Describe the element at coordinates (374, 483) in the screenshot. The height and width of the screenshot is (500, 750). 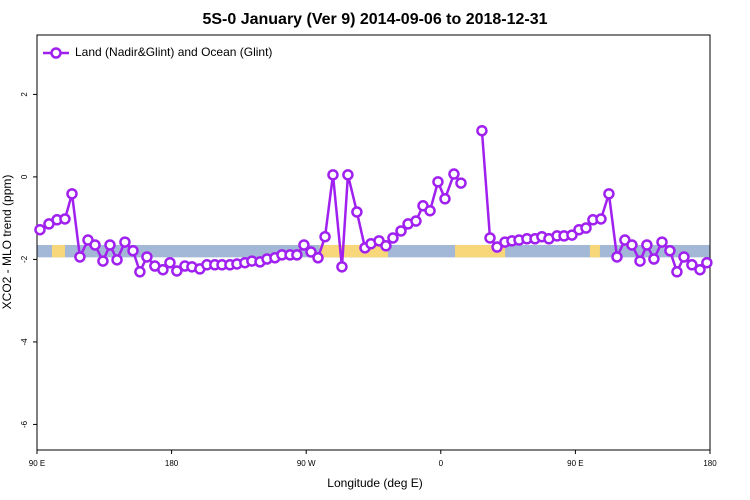
I see `x-axis-label: Longitude (deg E)` at that location.